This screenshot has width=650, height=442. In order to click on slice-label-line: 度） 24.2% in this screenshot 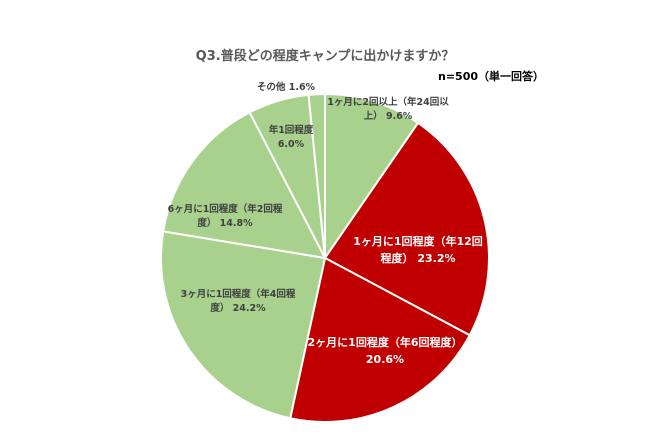, I will do `click(238, 308)`.